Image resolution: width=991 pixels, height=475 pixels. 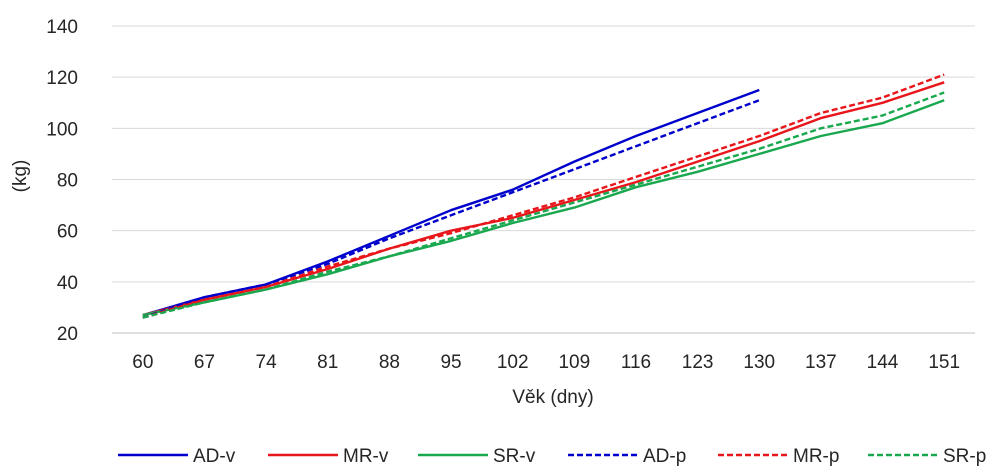 What do you see at coordinates (664, 456) in the screenshot?
I see `legend-label: AD-p` at bounding box center [664, 456].